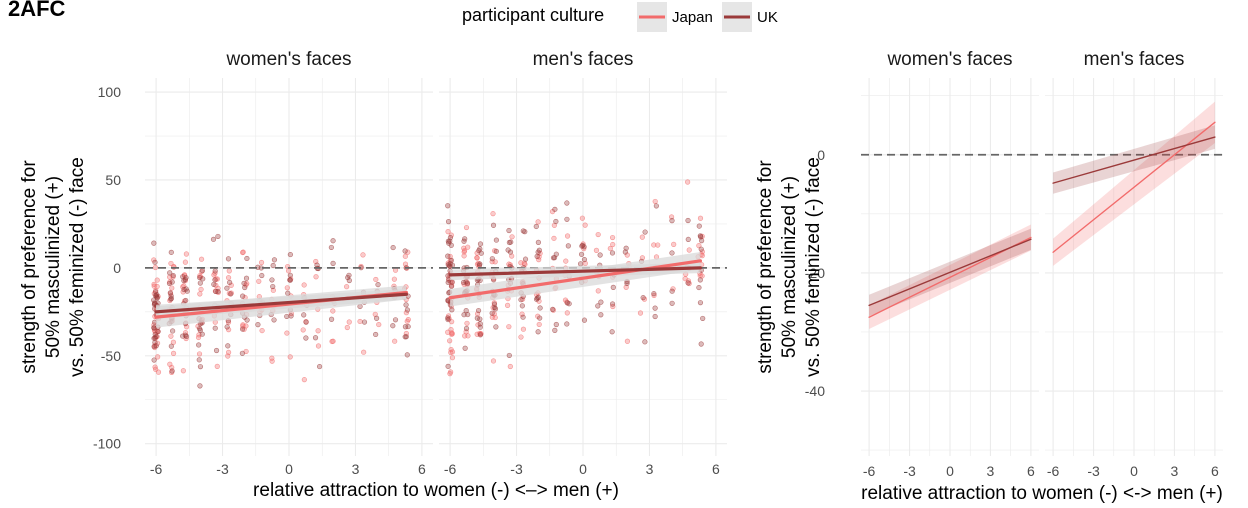 The width and height of the screenshot is (1248, 508). Describe the element at coordinates (107, 444) in the screenshot. I see `left-y-tick-label: -100` at that location.